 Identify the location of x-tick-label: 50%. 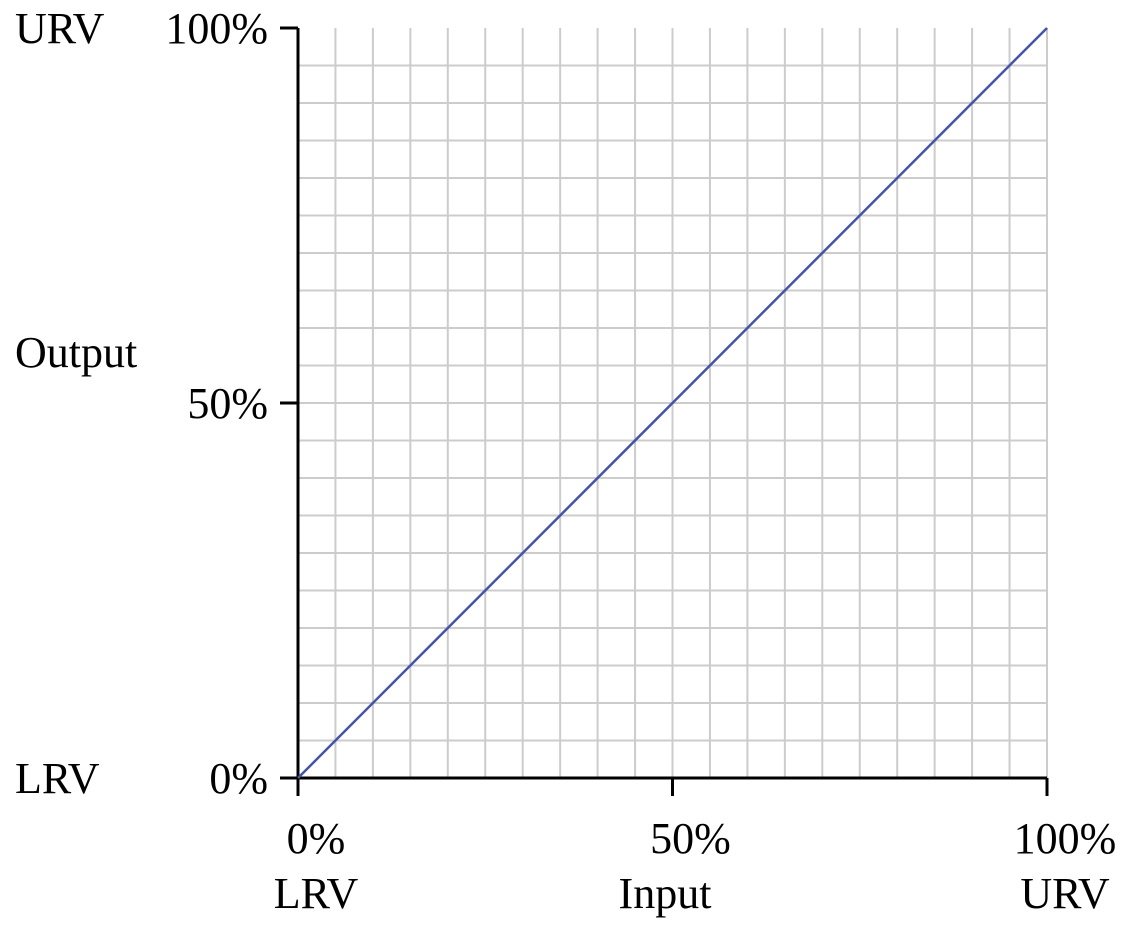
(690, 838).